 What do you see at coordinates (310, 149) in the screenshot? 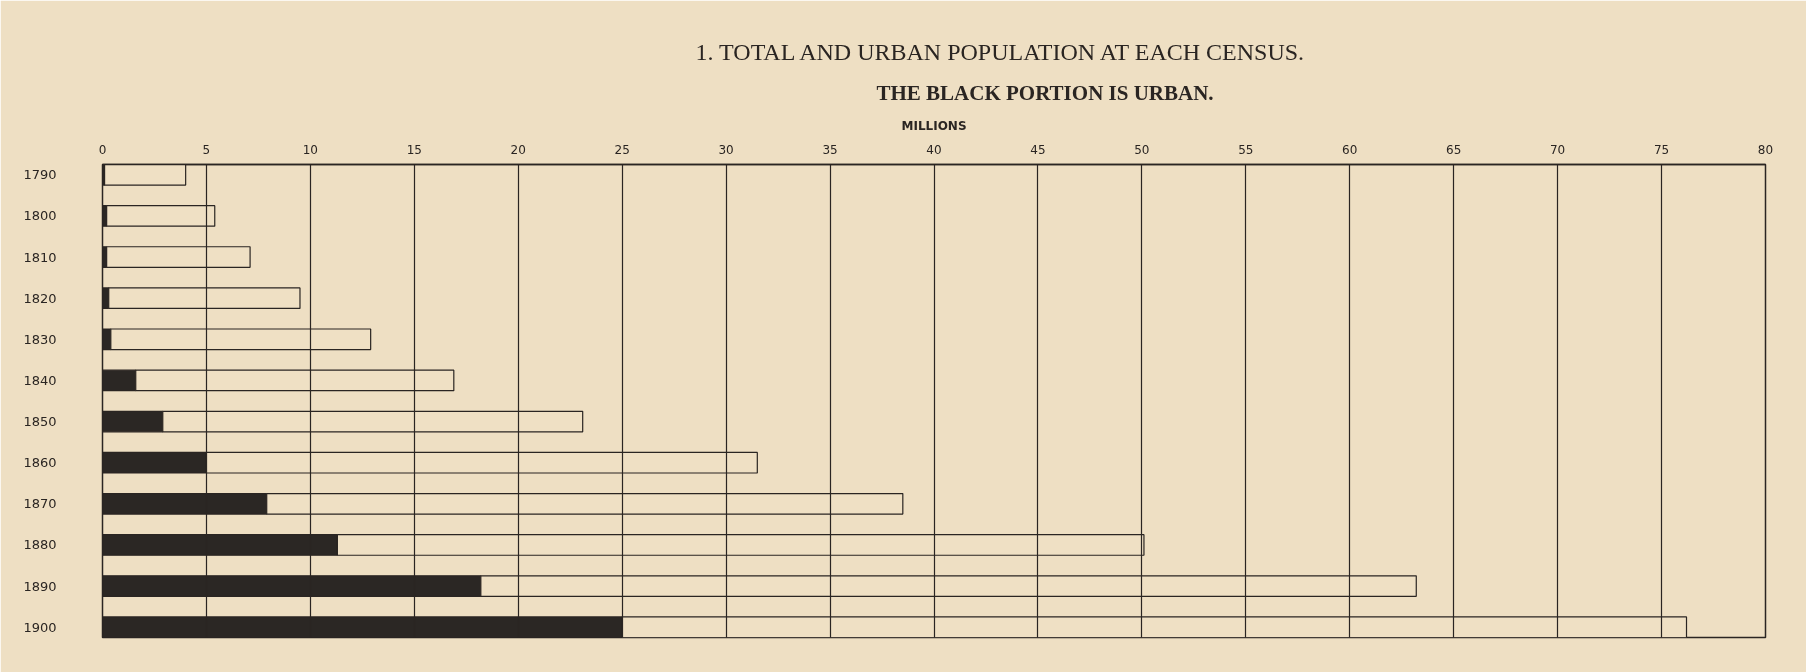
I see `x-tick-label: 10` at bounding box center [310, 149].